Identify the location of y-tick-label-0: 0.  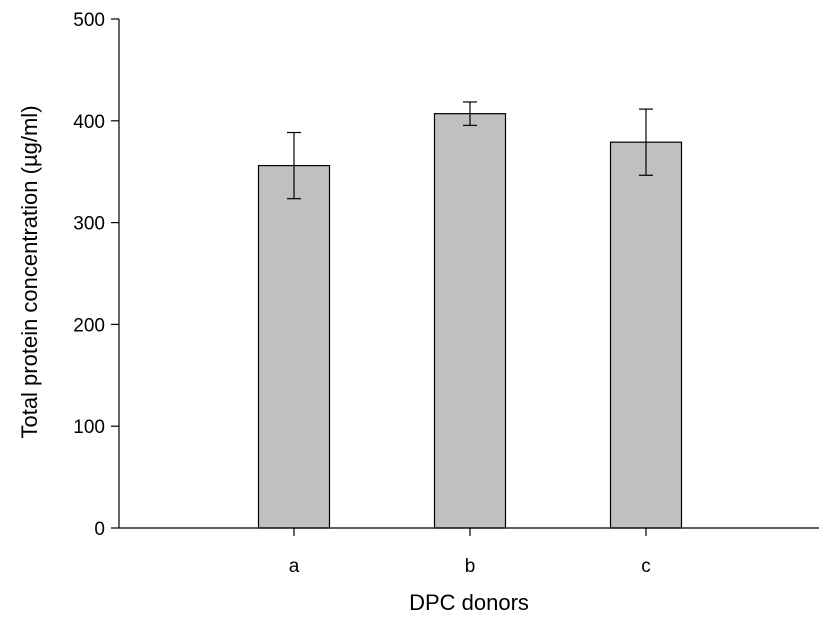
(99, 529).